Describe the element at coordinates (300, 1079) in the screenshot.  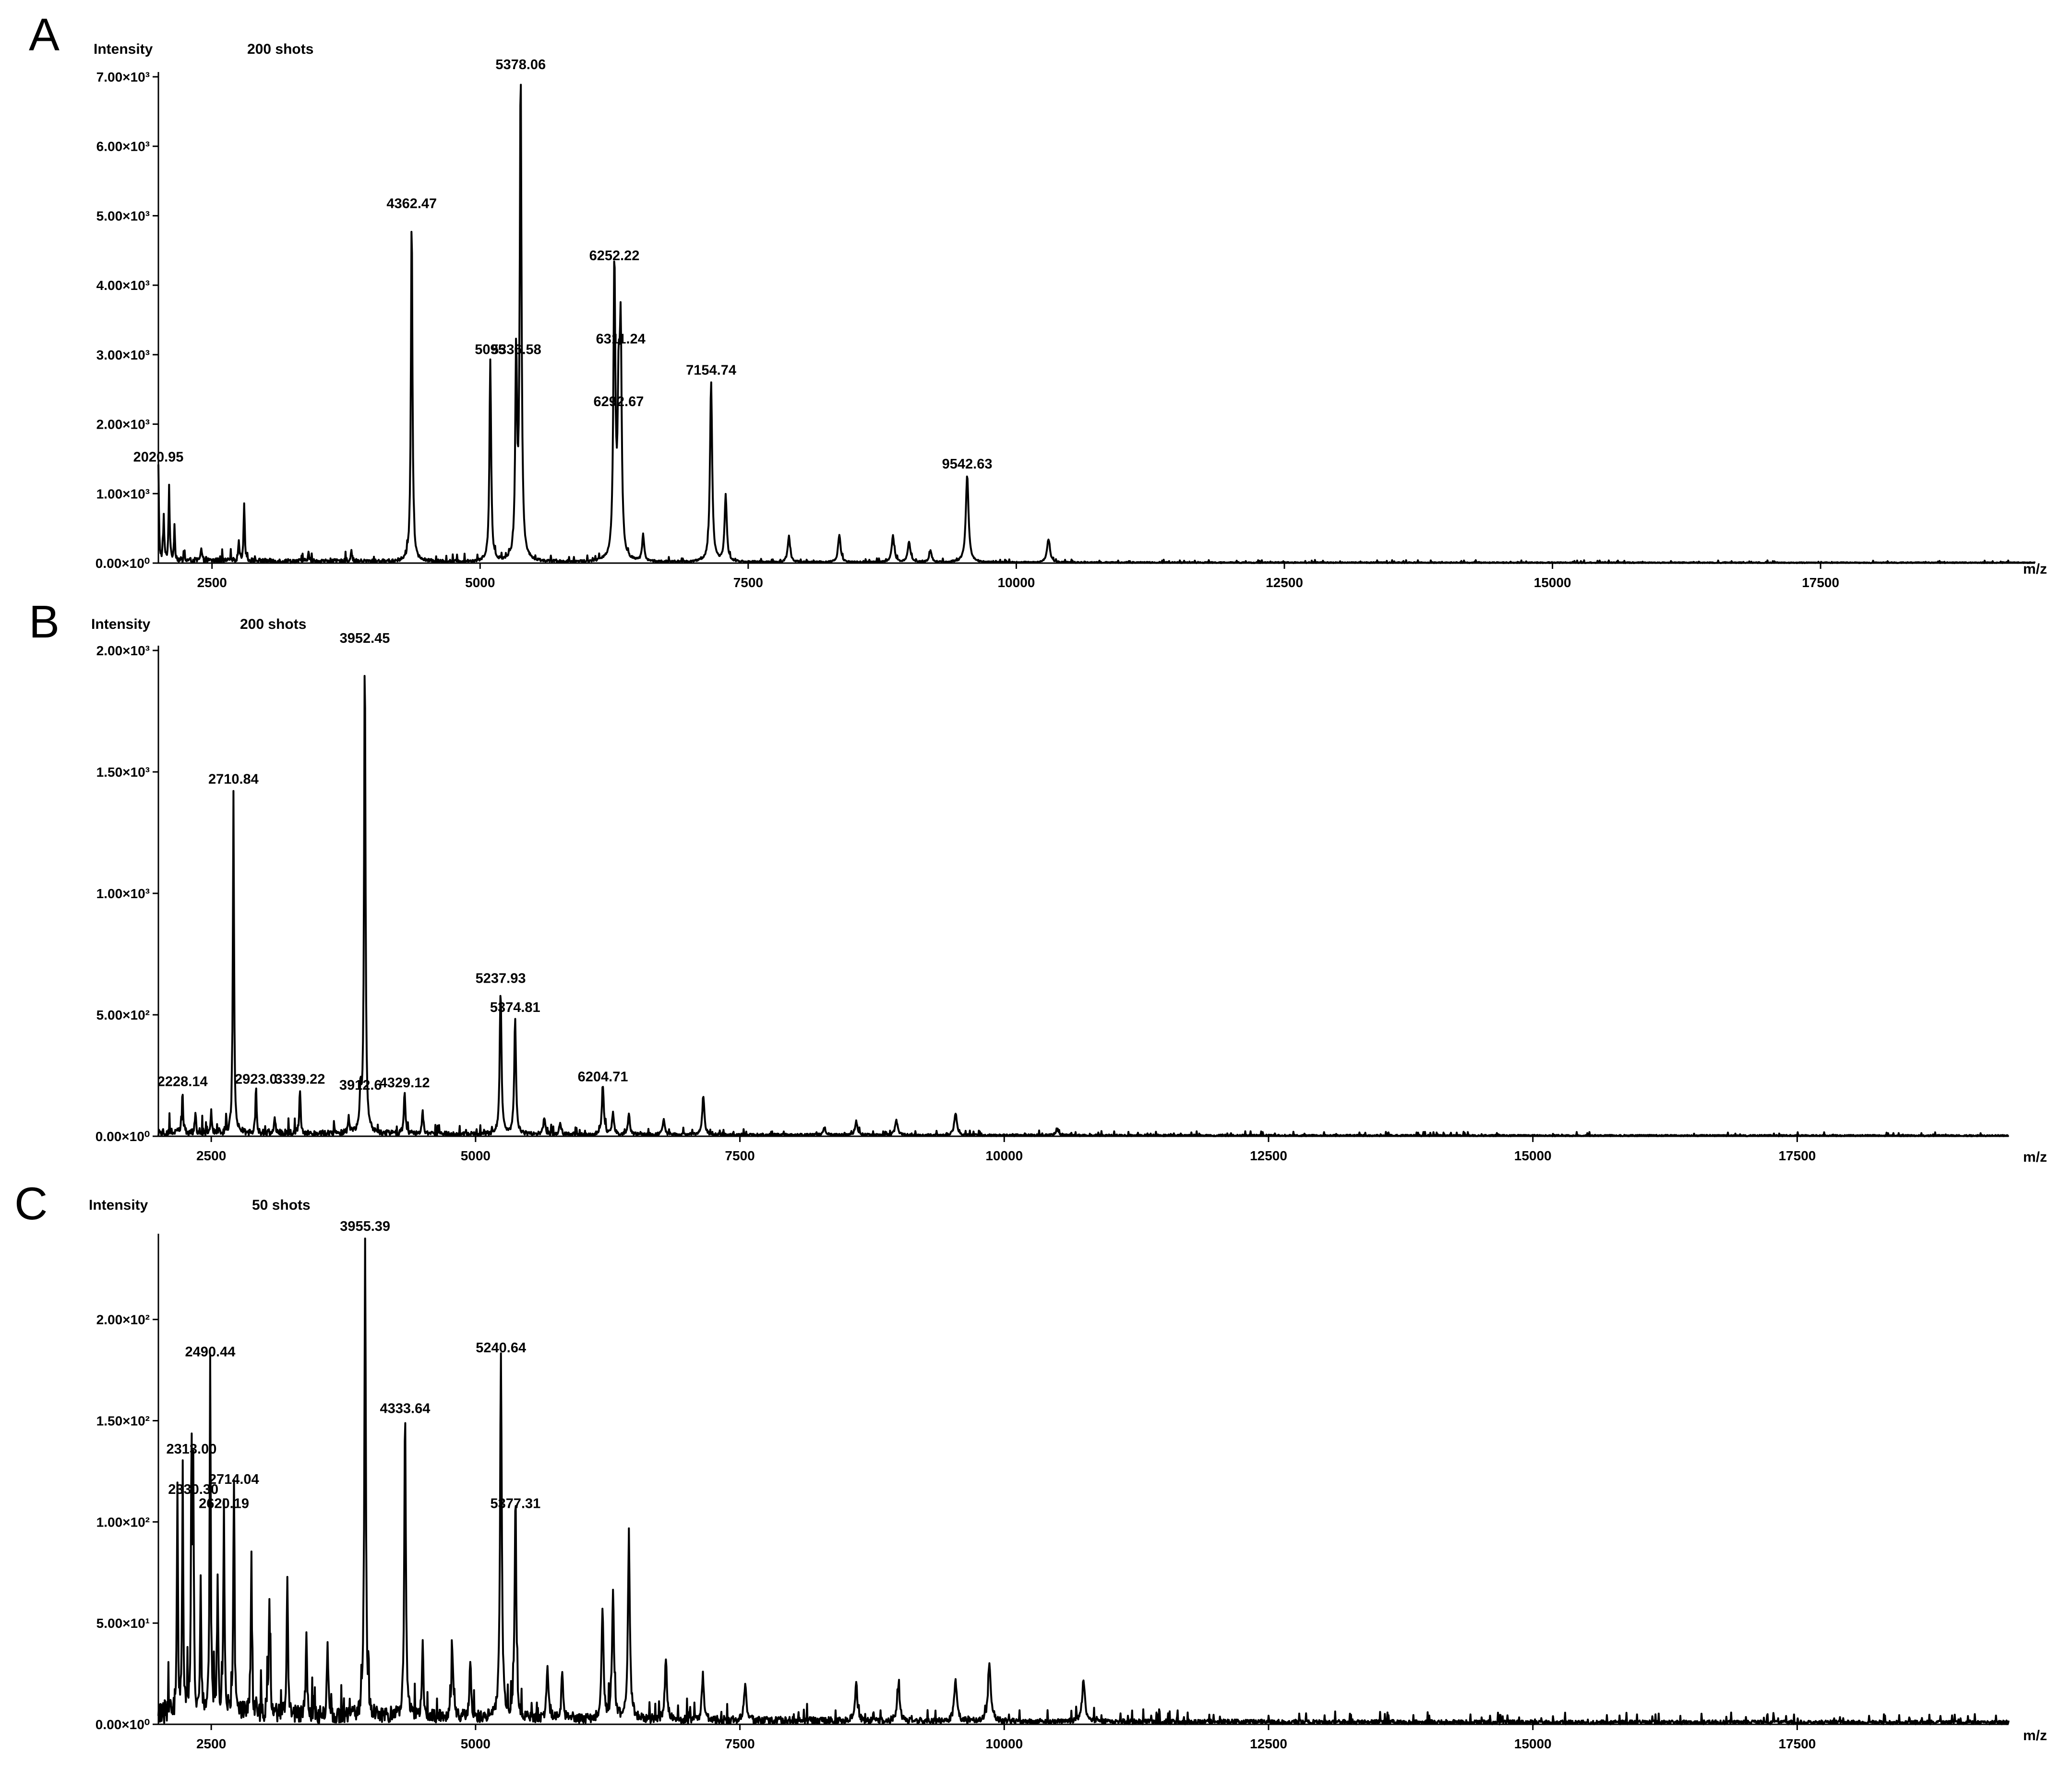
I see `peak-label-b: 3339.22` at that location.